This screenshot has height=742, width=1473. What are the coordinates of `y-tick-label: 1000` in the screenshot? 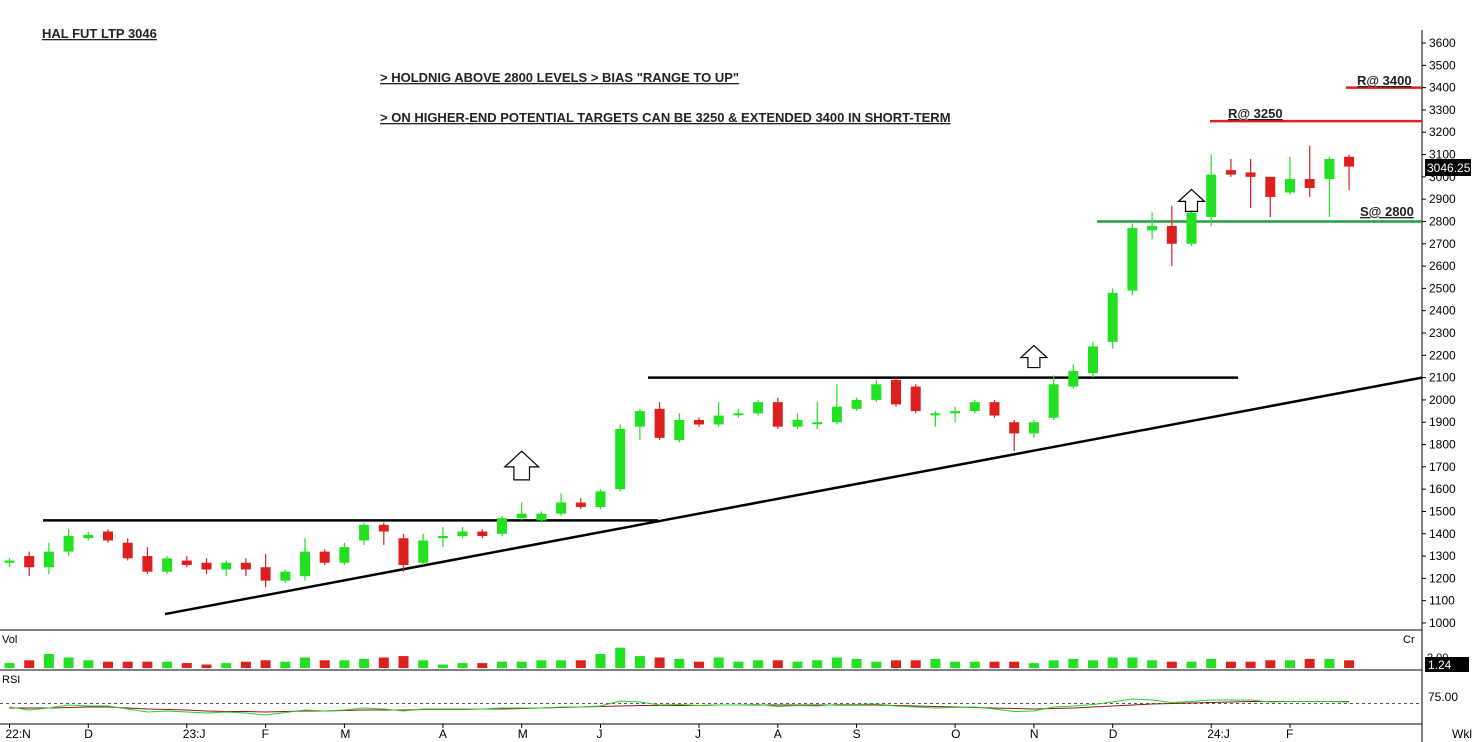 It's located at (1442, 623).